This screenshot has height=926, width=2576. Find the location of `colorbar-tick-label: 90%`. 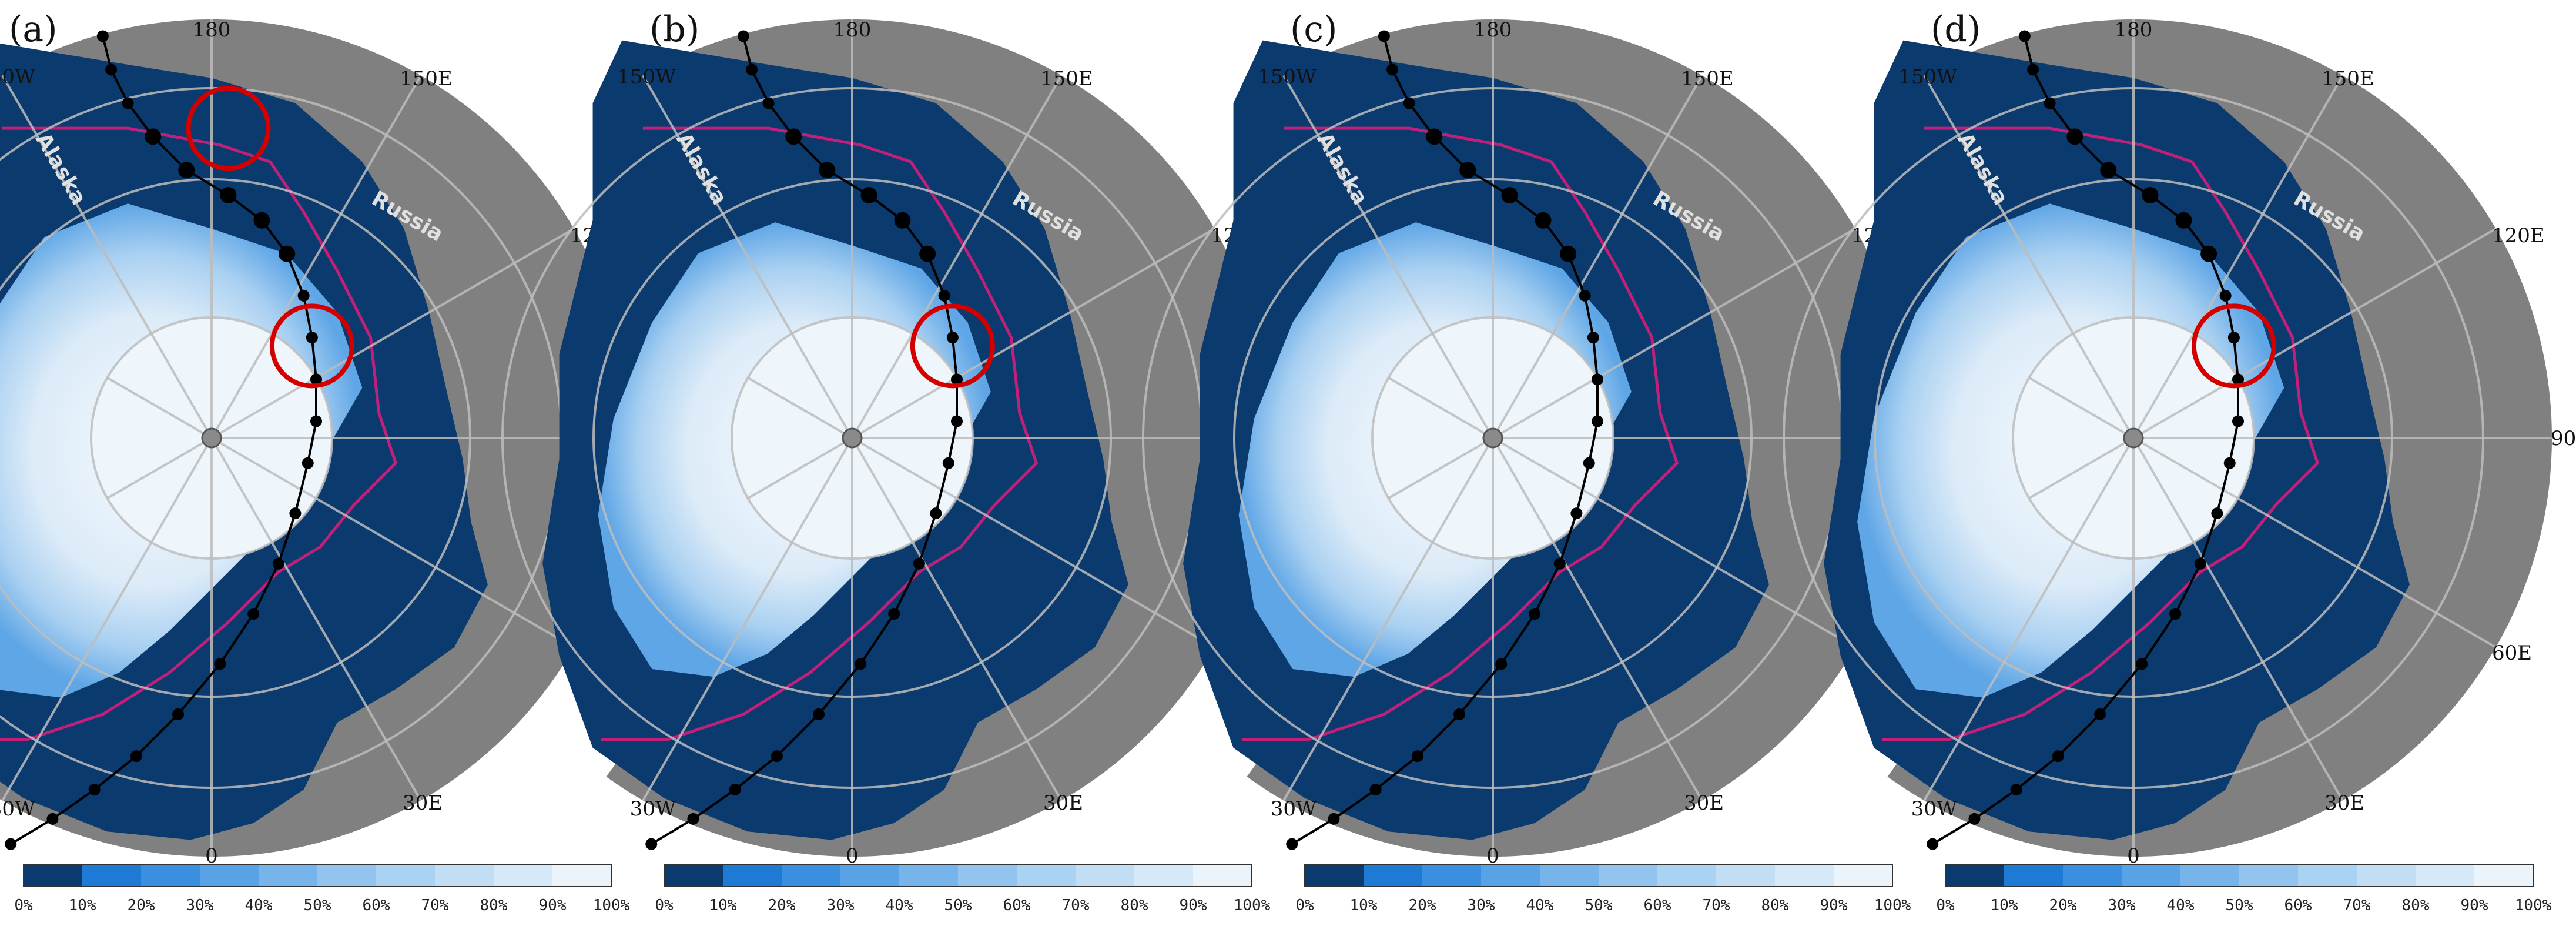

colorbar-tick-label: 90% is located at coordinates (2474, 905).